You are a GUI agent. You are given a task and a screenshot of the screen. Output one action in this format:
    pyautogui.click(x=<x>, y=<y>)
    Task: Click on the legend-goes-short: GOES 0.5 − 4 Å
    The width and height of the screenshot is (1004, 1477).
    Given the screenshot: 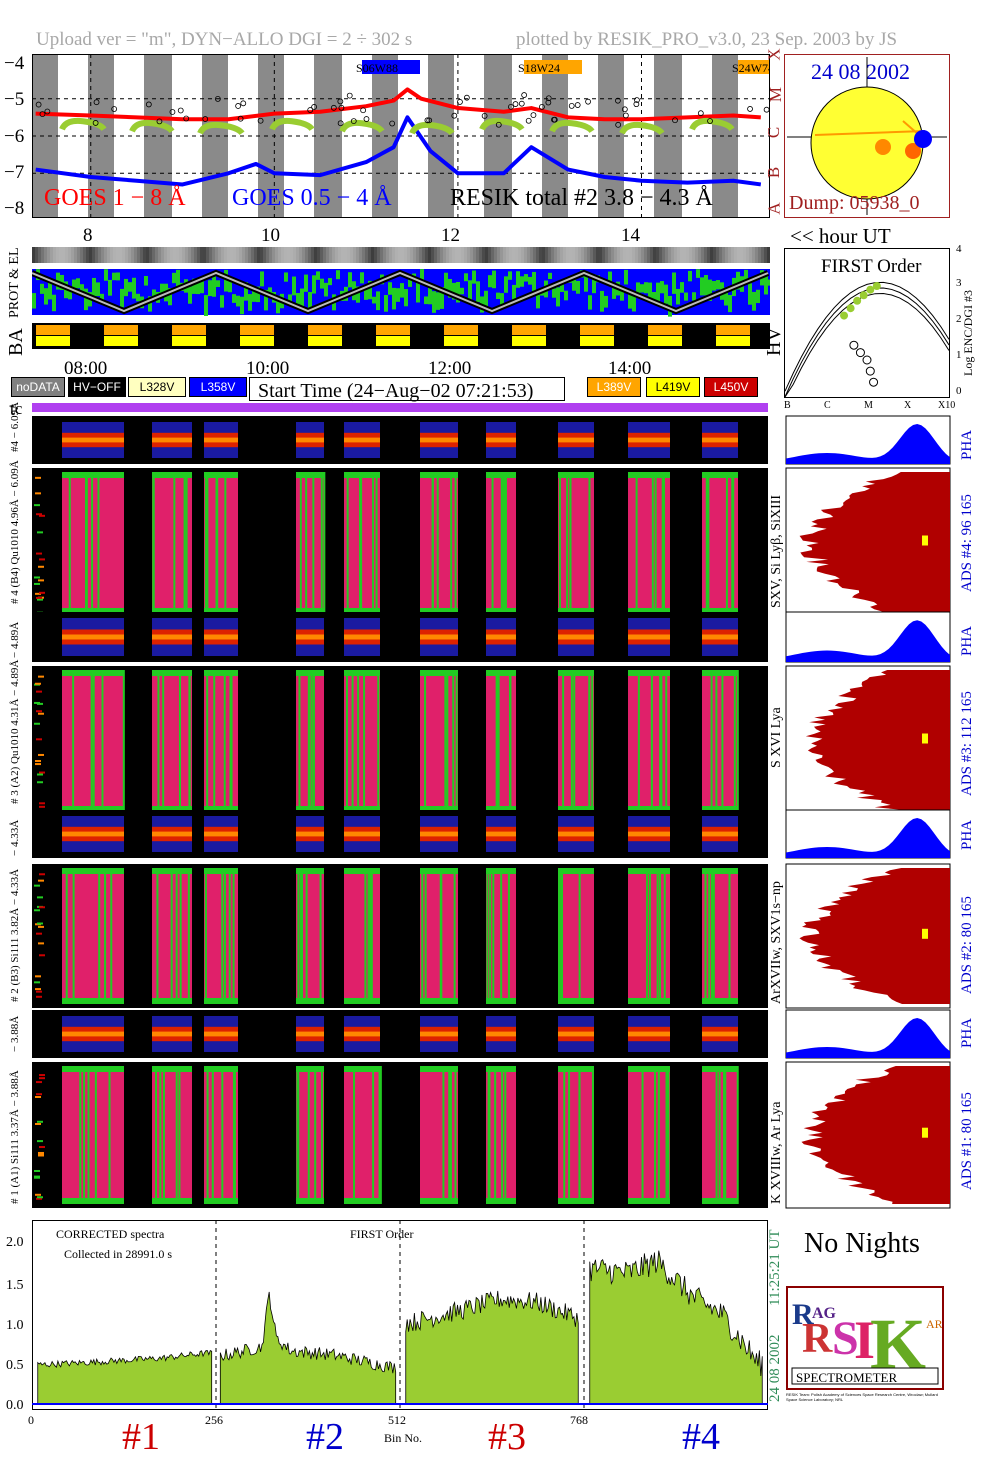 What is the action you would take?
    pyautogui.click(x=312, y=198)
    